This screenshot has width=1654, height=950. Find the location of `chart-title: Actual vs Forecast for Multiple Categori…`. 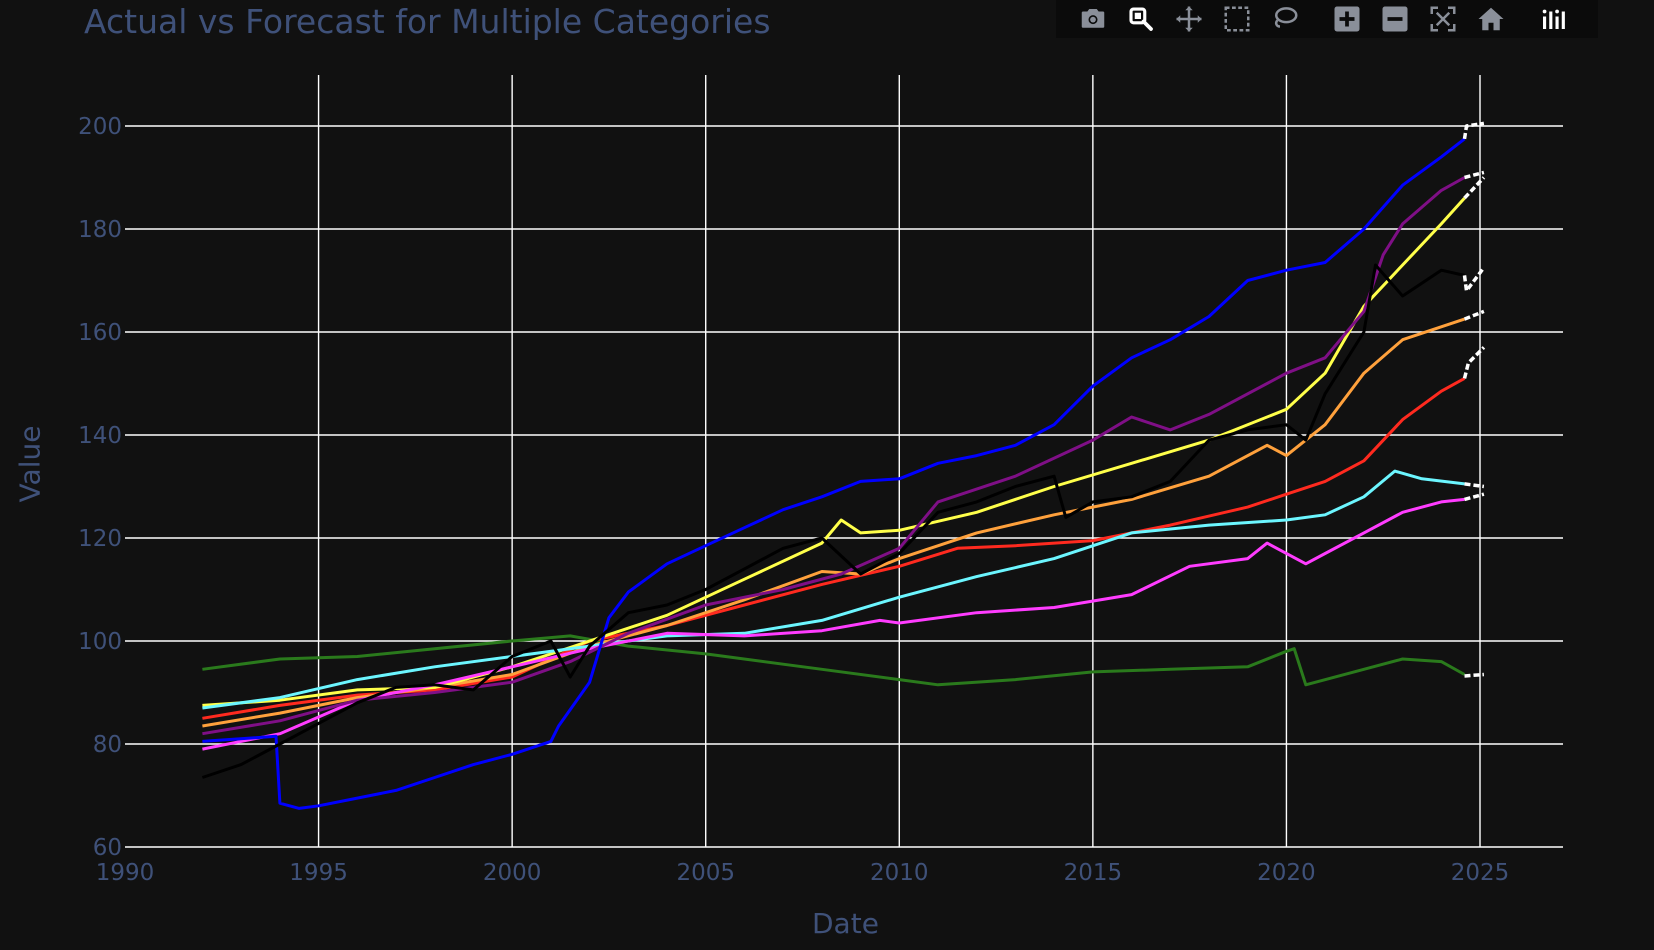

chart-title: Actual vs Forecast for Multiple Categori… is located at coordinates (427, 21).